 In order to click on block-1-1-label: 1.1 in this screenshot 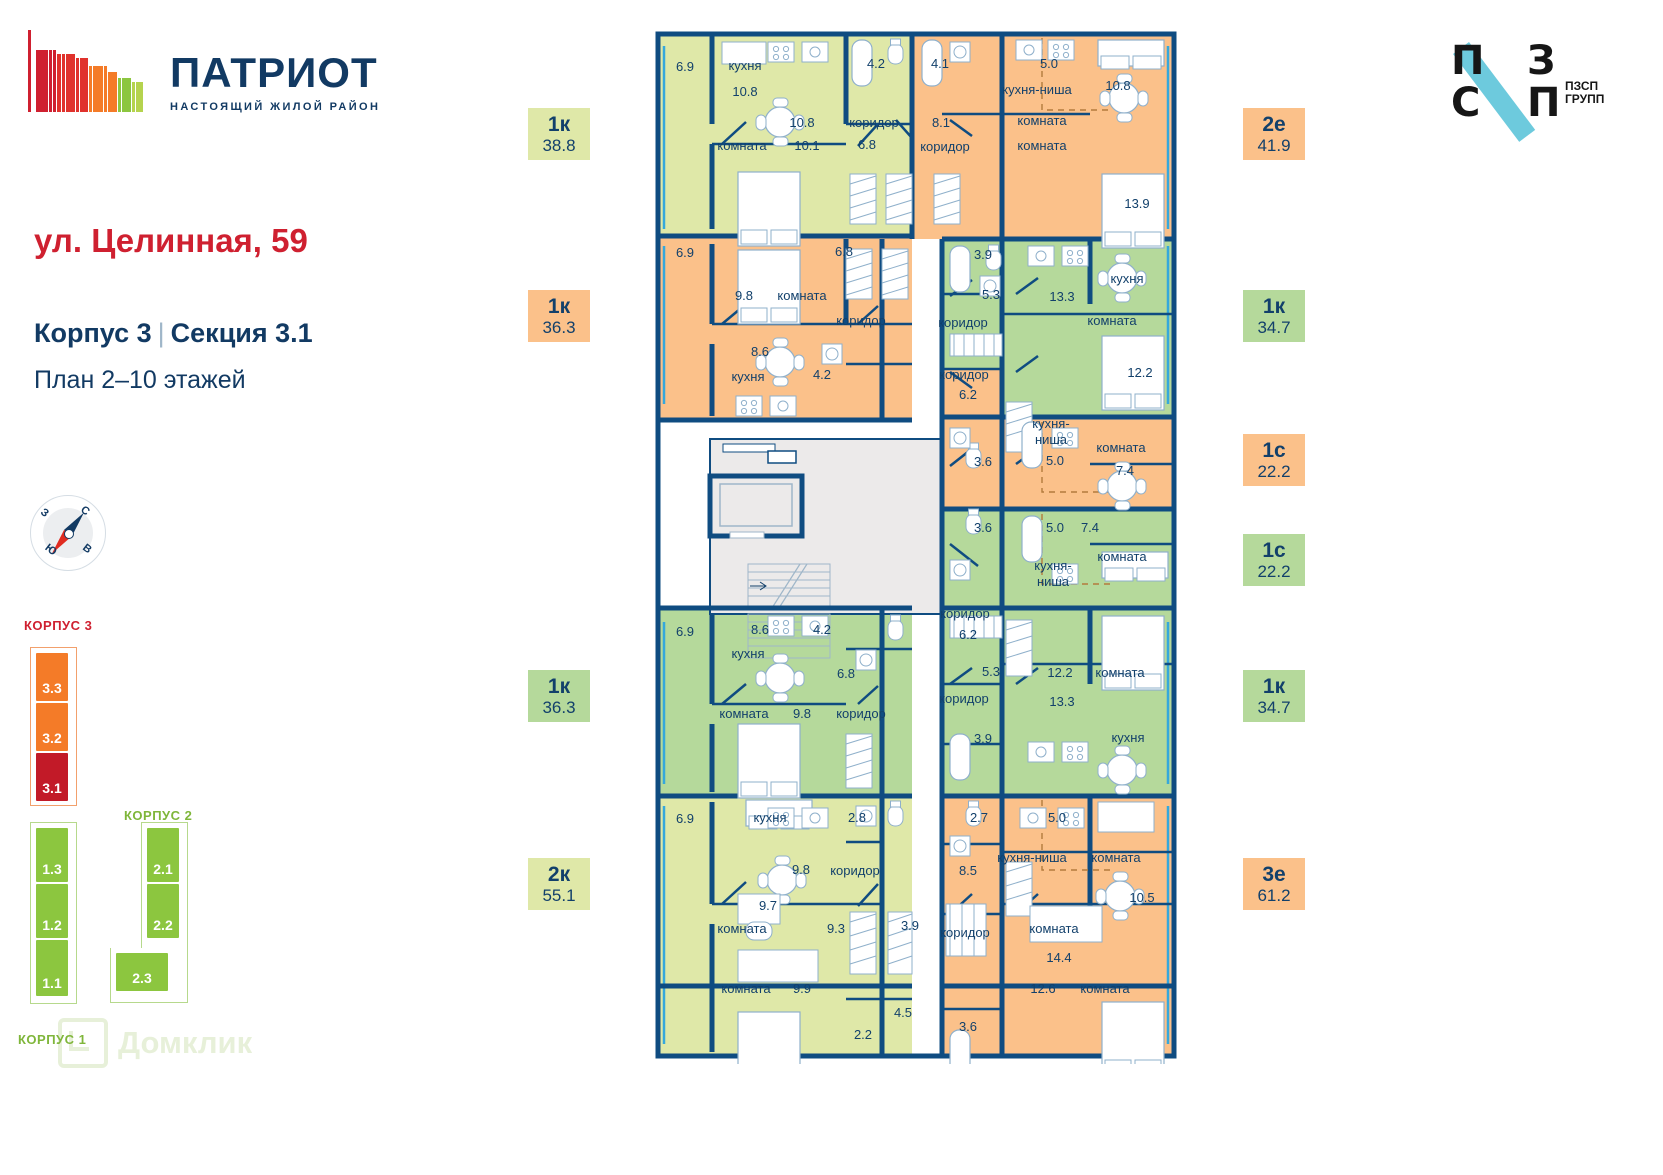, I will do `click(52, 983)`.